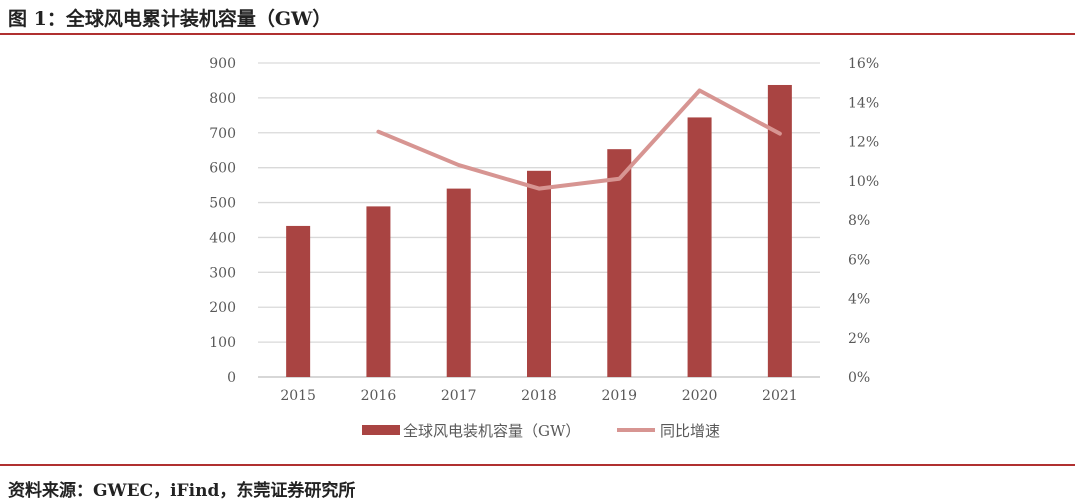 The height and width of the screenshot is (501, 1080). Describe the element at coordinates (222, 273) in the screenshot. I see `left-tick-label: 300` at that location.